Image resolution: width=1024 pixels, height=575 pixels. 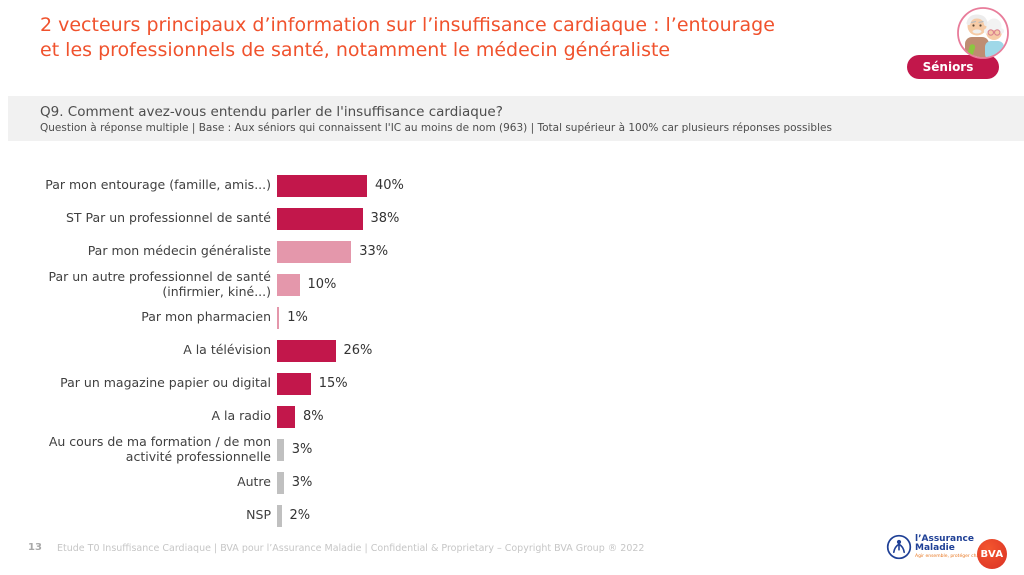 What do you see at coordinates (179, 251) in the screenshot?
I see `category-label: Par mon médecin généraliste` at bounding box center [179, 251].